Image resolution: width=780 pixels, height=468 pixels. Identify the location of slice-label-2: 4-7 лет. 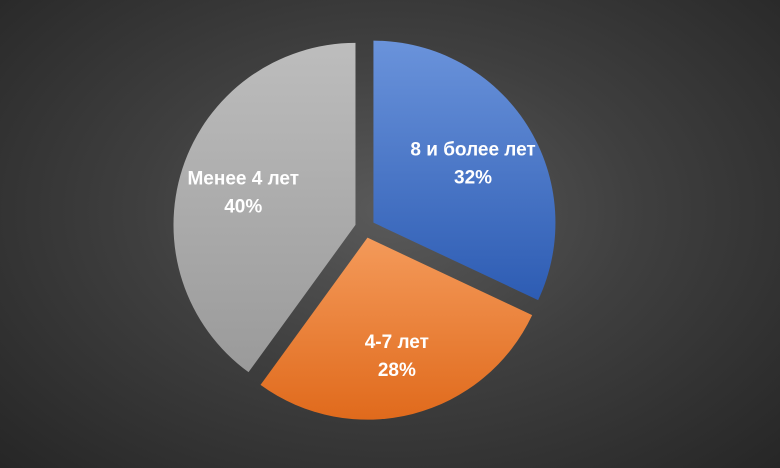
(397, 342).